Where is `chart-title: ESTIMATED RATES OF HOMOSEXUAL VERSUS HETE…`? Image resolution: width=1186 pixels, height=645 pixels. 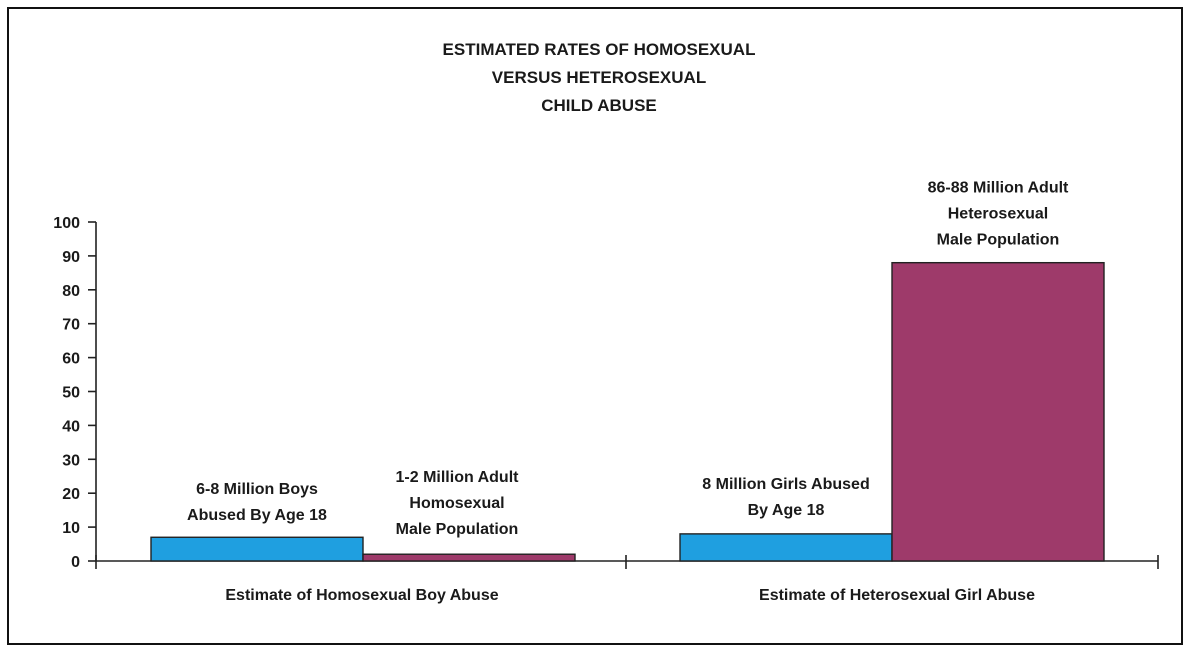 chart-title: ESTIMATED RATES OF HOMOSEXUAL VERSUS HETE… is located at coordinates (599, 77).